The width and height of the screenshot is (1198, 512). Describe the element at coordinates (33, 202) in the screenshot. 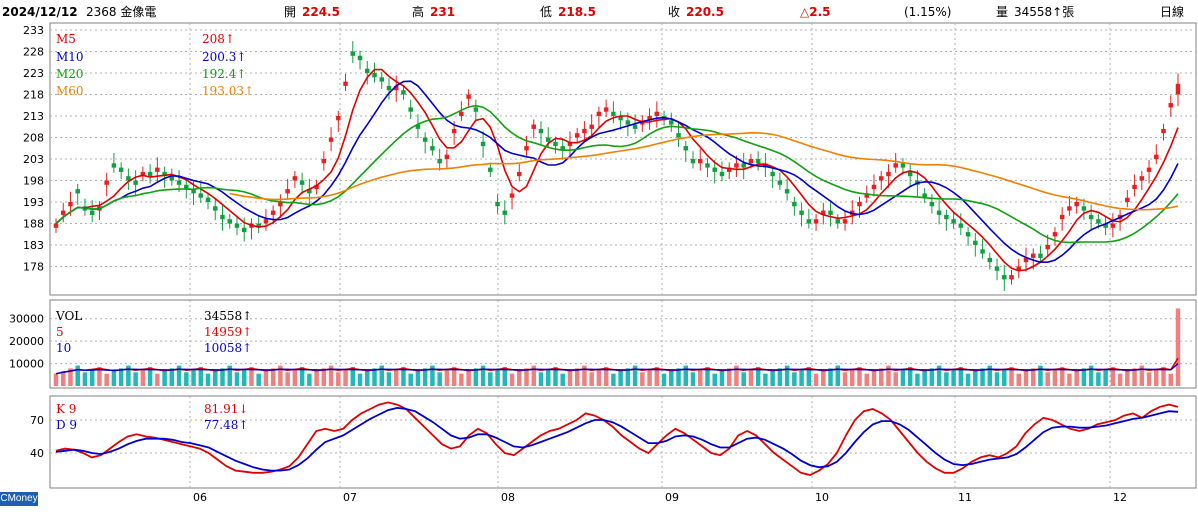

I see `price-tick-label: 193` at that location.